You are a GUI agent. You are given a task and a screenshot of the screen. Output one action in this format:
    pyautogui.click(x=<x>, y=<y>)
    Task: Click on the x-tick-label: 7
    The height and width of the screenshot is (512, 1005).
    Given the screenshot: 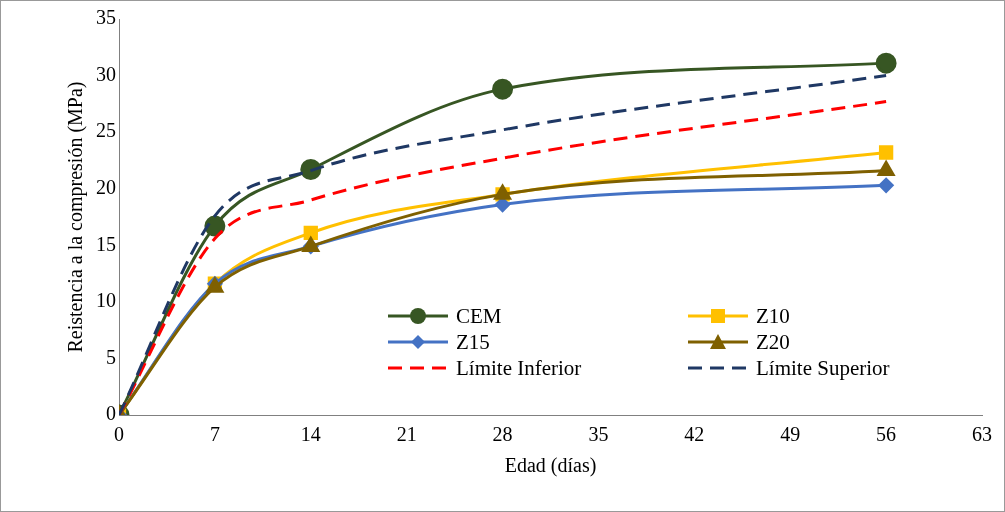 What is the action you would take?
    pyautogui.click(x=214, y=434)
    